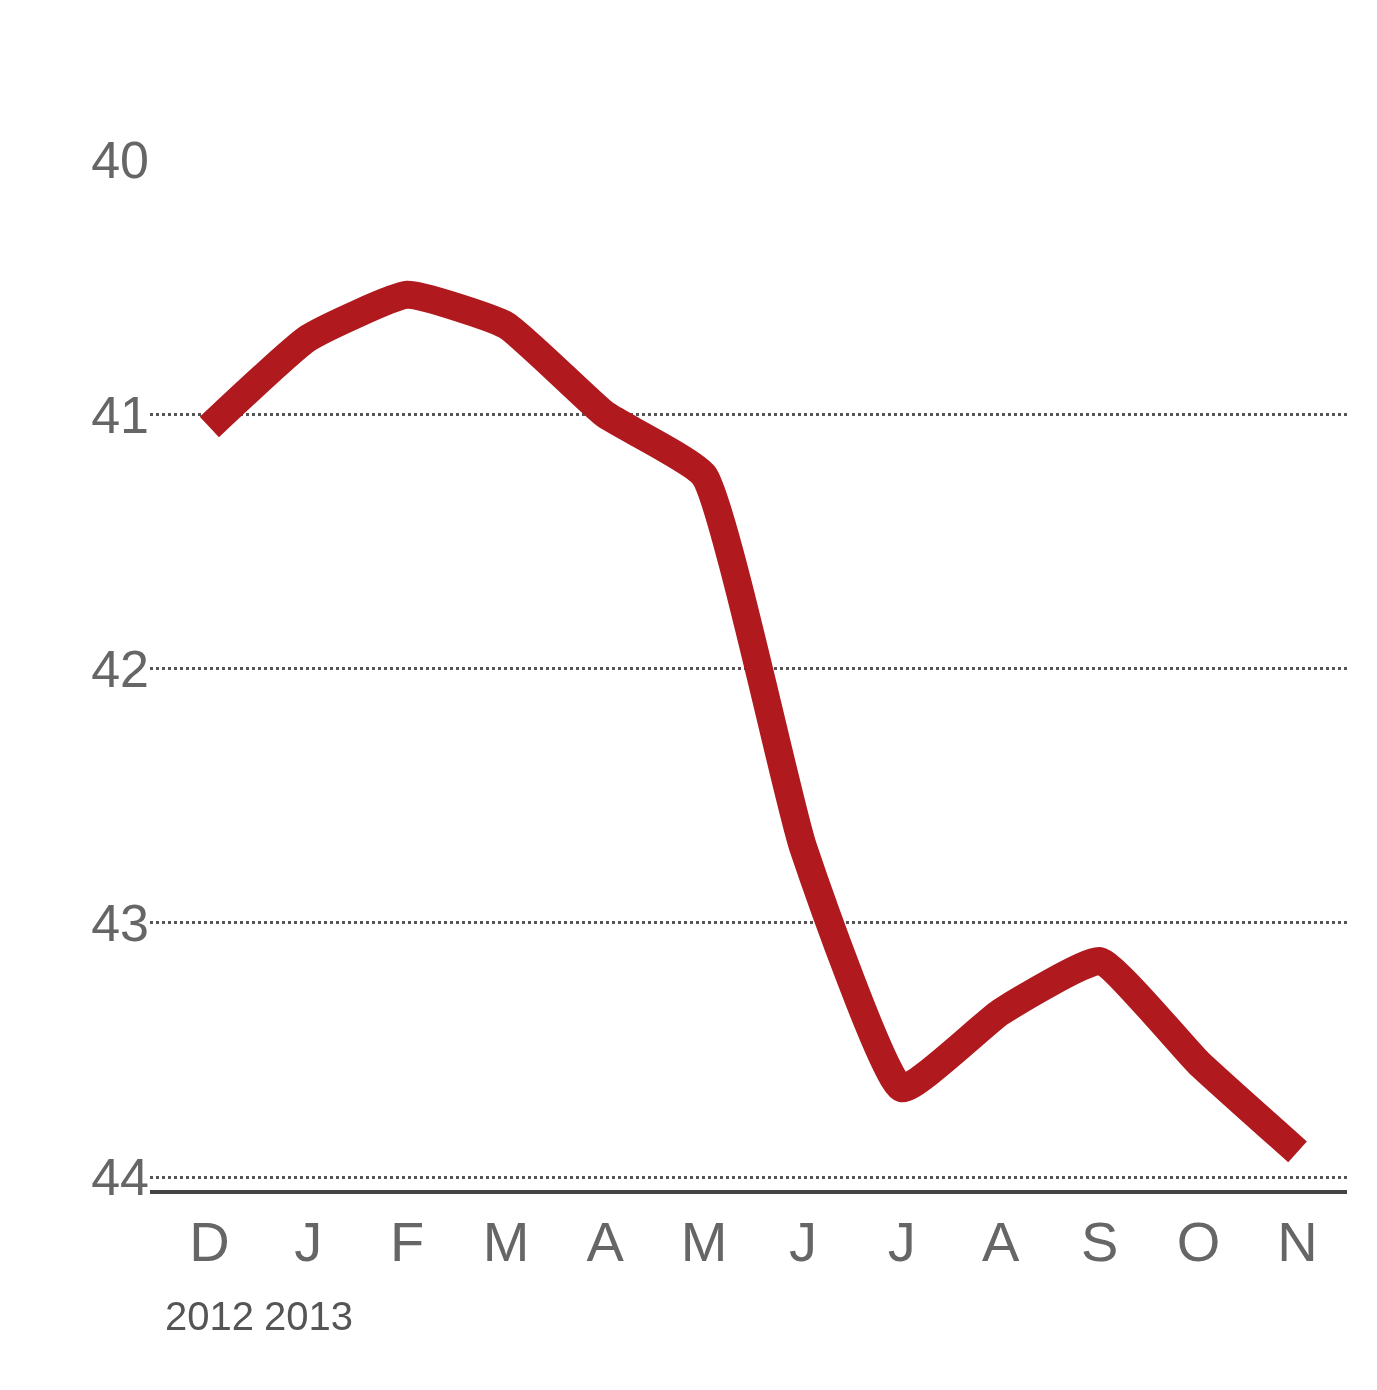 This screenshot has height=1390, width=1377. Describe the element at coordinates (1100, 1242) in the screenshot. I see `x-tick-label: S` at that location.